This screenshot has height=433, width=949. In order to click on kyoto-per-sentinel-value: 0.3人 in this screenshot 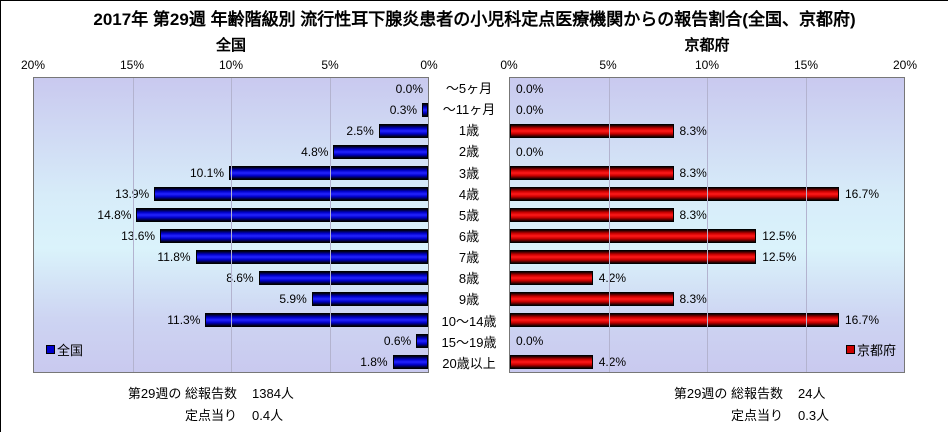, I will do `click(814, 415)`.